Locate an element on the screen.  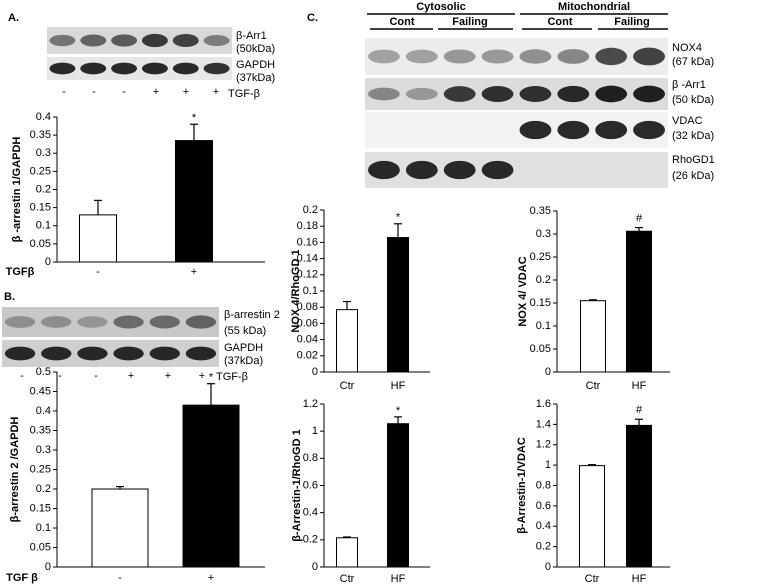
x-axis-label: TGF β is located at coordinates (22, 578).